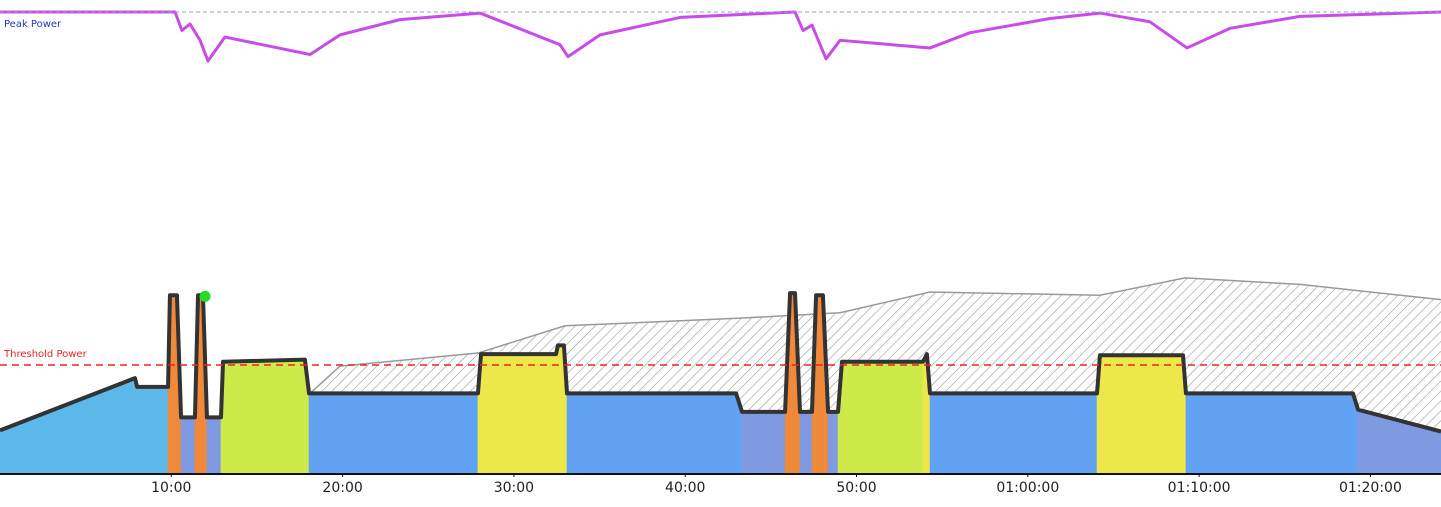  What do you see at coordinates (205, 296) in the screenshot?
I see `peak-marker` at bounding box center [205, 296].